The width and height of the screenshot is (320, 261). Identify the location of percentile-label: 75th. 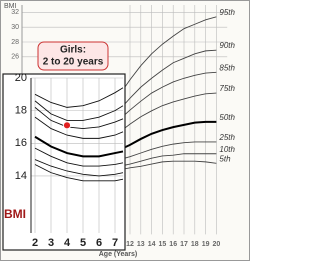
(227, 88).